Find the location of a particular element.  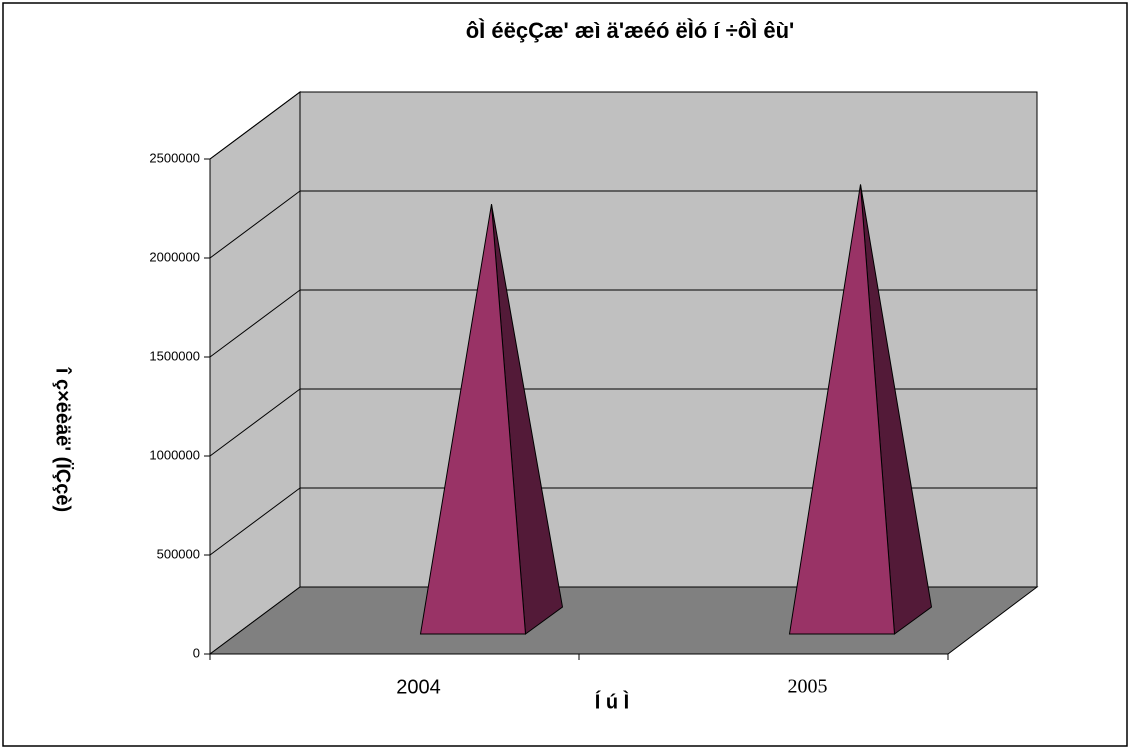

y-tick-label: 1500000 is located at coordinates (174, 355).